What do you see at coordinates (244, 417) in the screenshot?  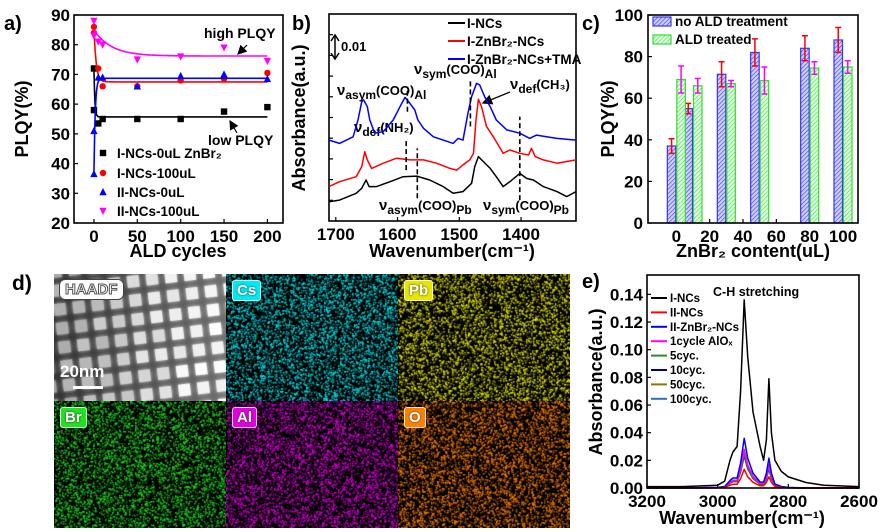 I see `al-label: Al` at bounding box center [244, 417].